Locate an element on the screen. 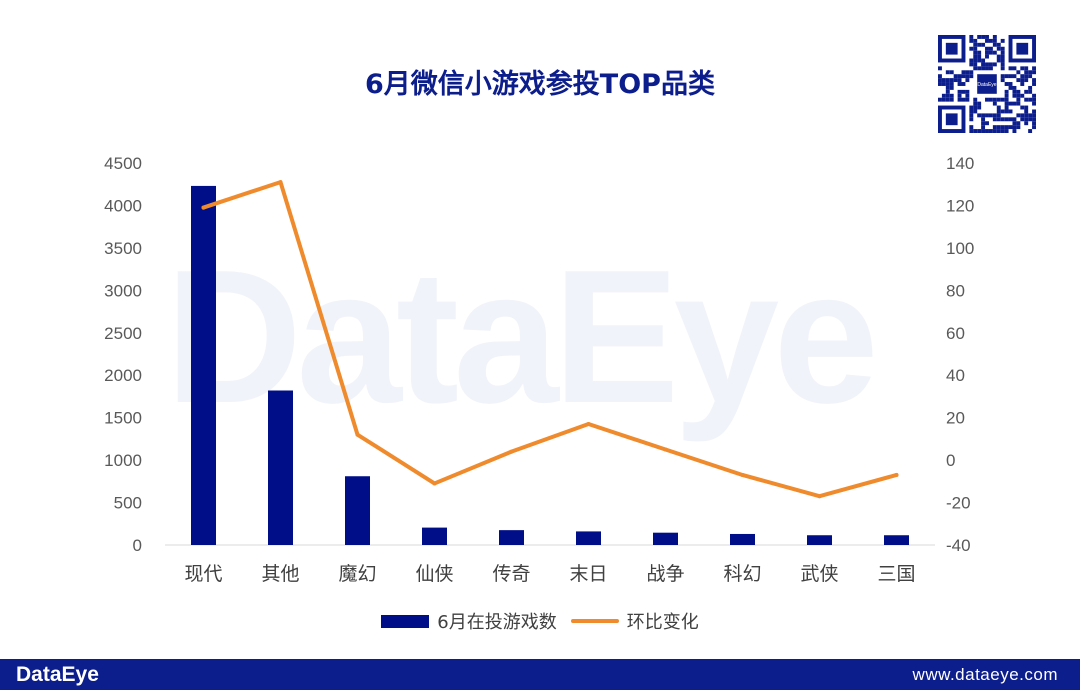 Image resolution: width=1080 pixels, height=690 pixels. x-tick-label: 现代 is located at coordinates (203, 574).